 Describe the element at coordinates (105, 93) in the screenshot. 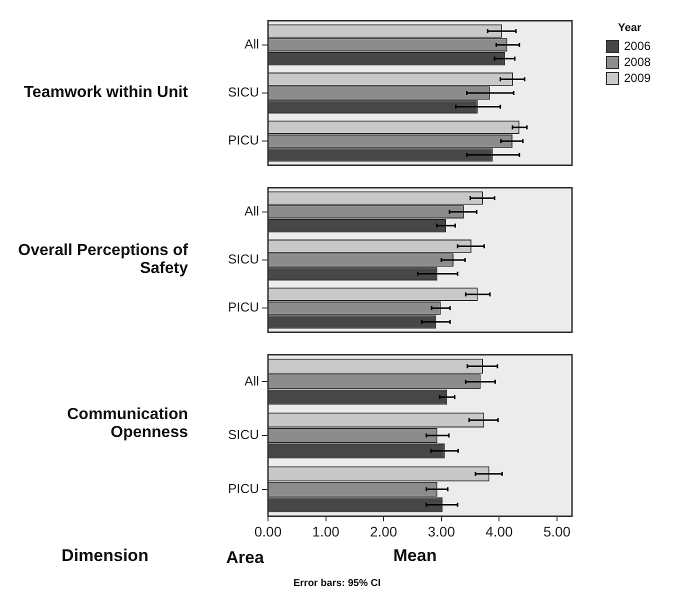

I see `y-axis-title: Teamwork within Unit` at that location.